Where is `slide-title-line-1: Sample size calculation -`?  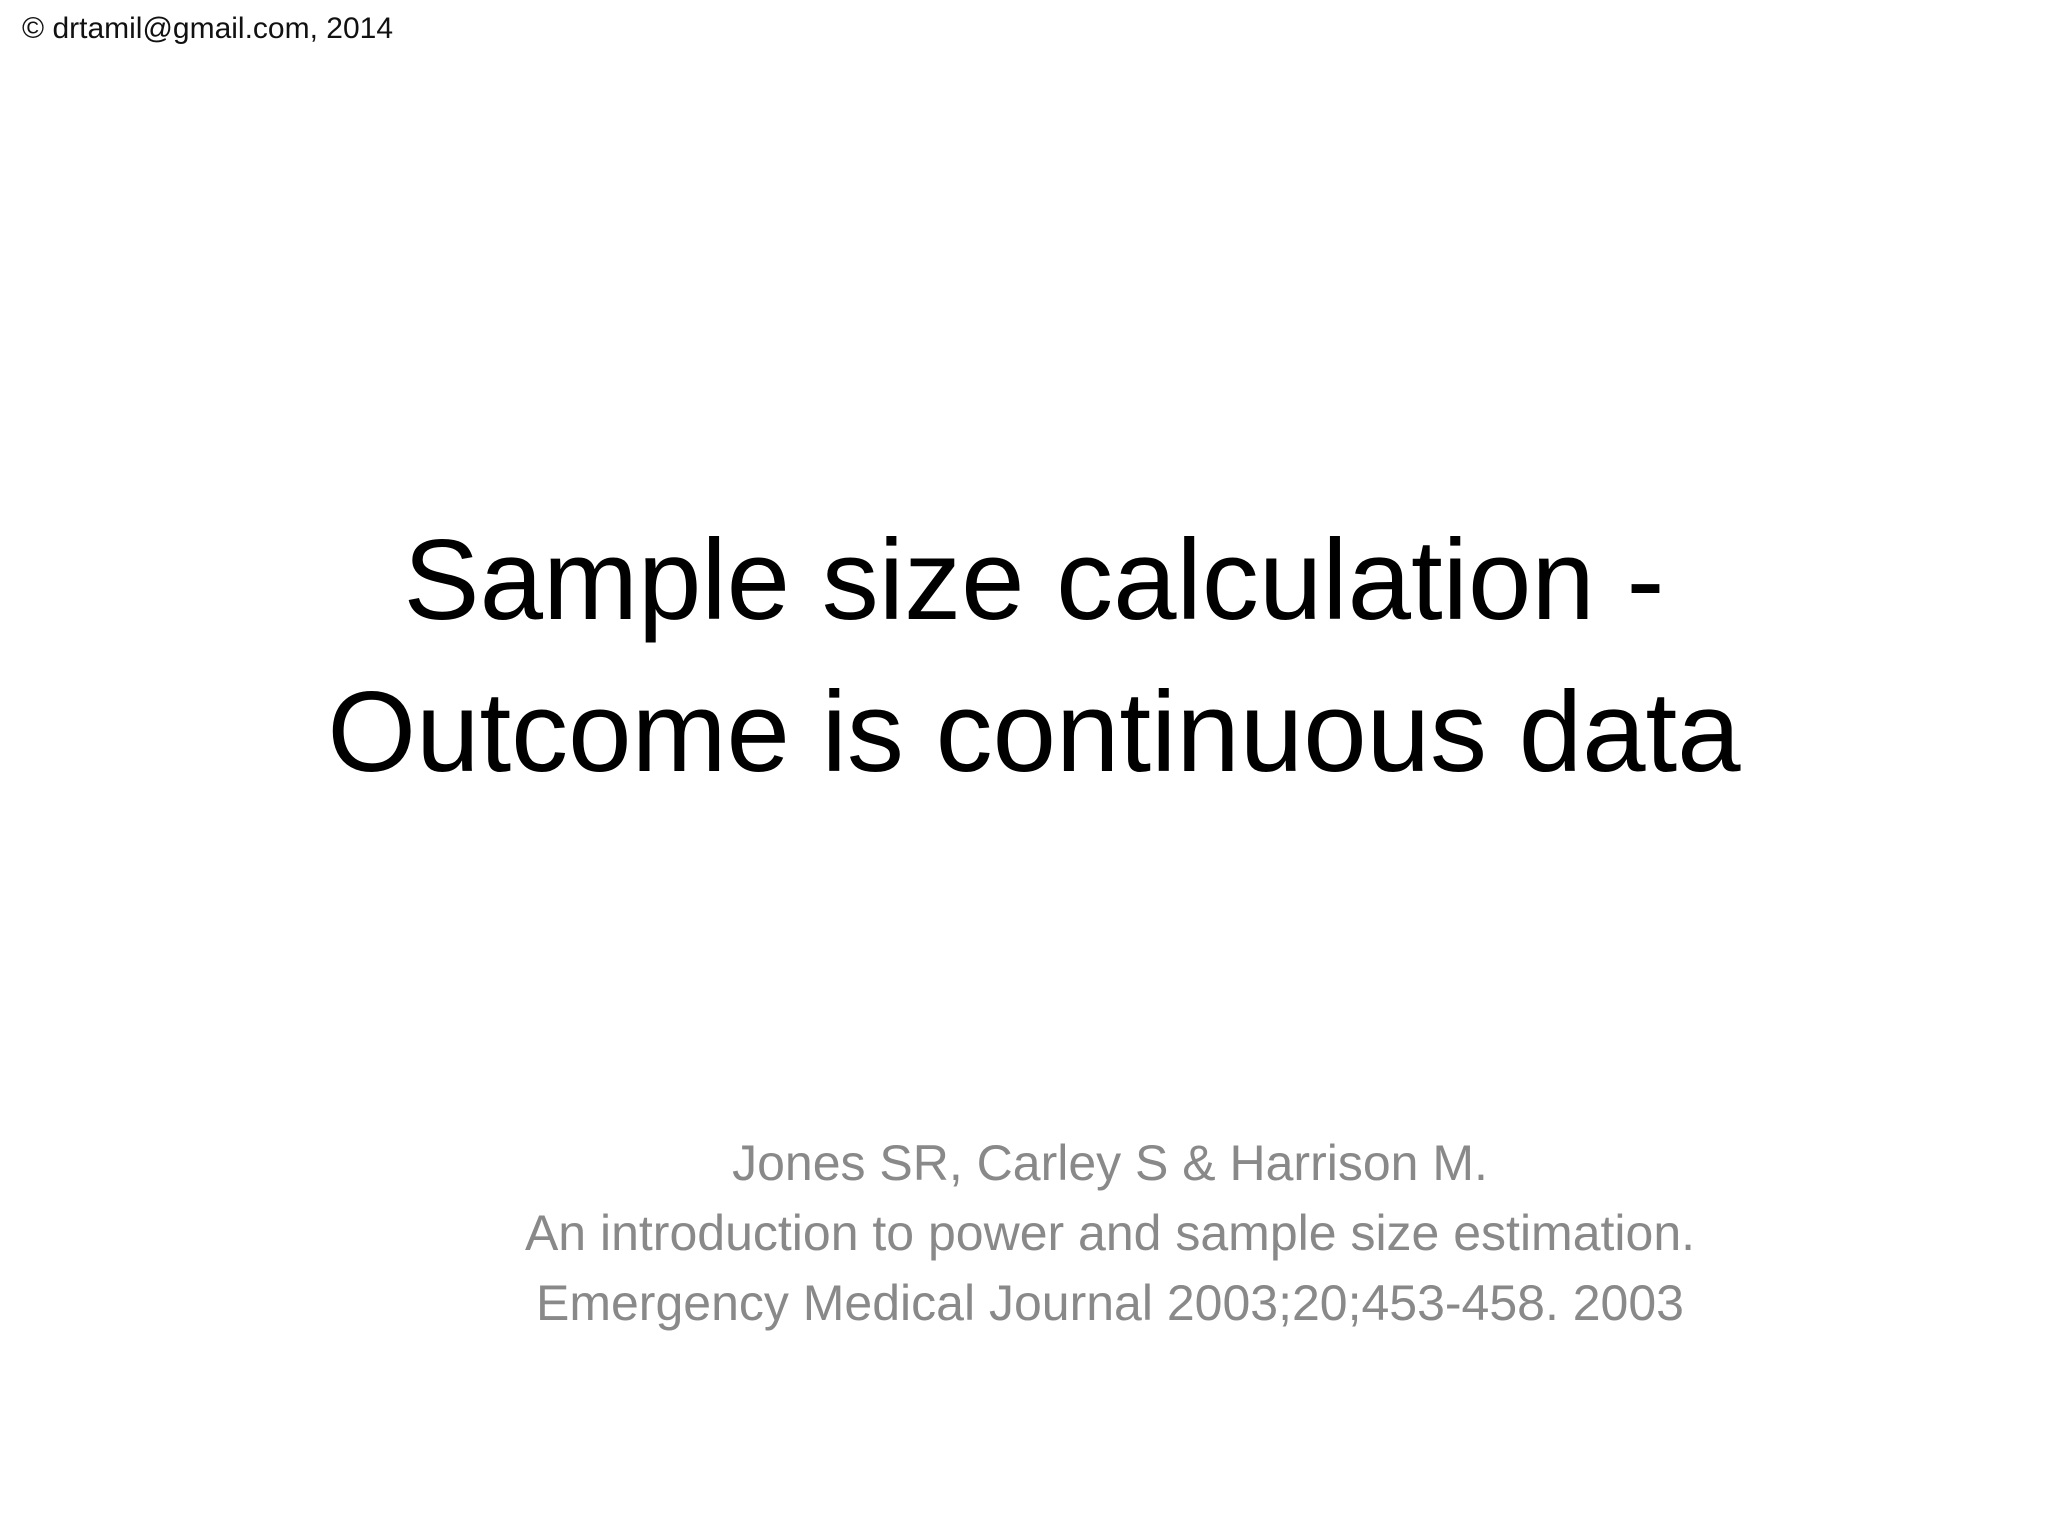 slide-title-line-1: Sample size calculation - is located at coordinates (1034, 580).